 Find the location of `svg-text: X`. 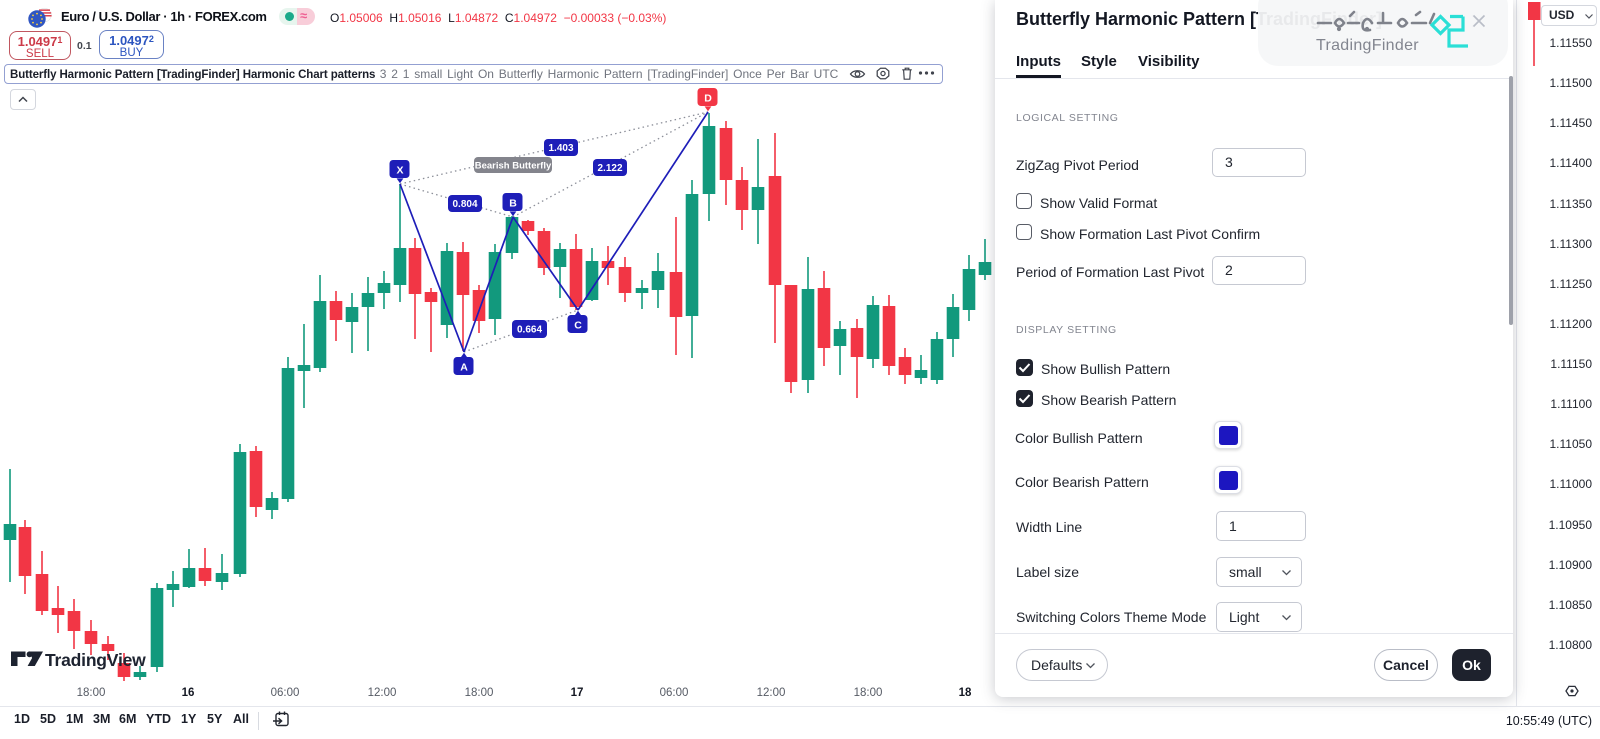

svg-text: X is located at coordinates (399, 171).